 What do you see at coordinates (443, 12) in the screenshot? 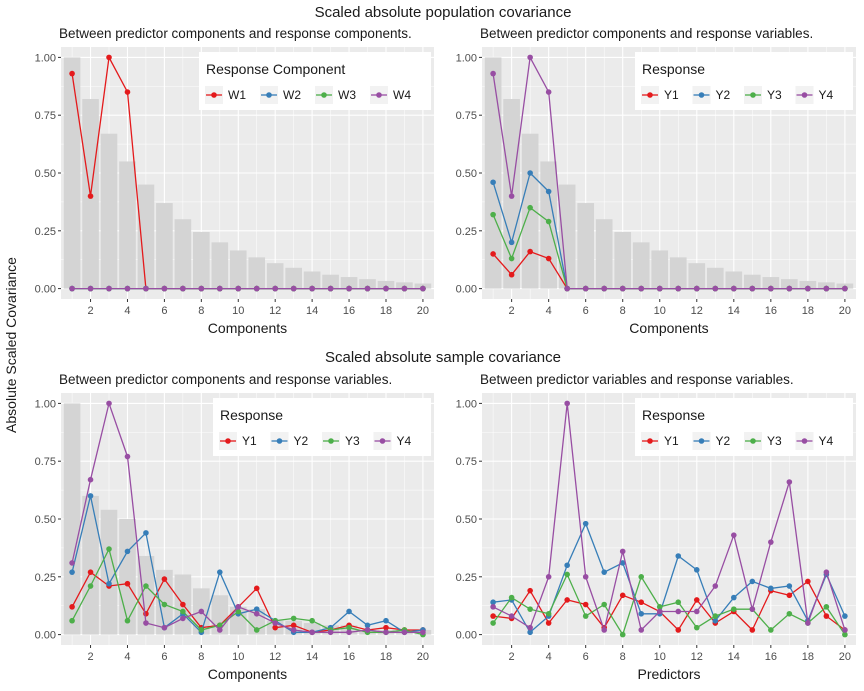
I see `population-section-title: Scaled absolute population covariance` at bounding box center [443, 12].